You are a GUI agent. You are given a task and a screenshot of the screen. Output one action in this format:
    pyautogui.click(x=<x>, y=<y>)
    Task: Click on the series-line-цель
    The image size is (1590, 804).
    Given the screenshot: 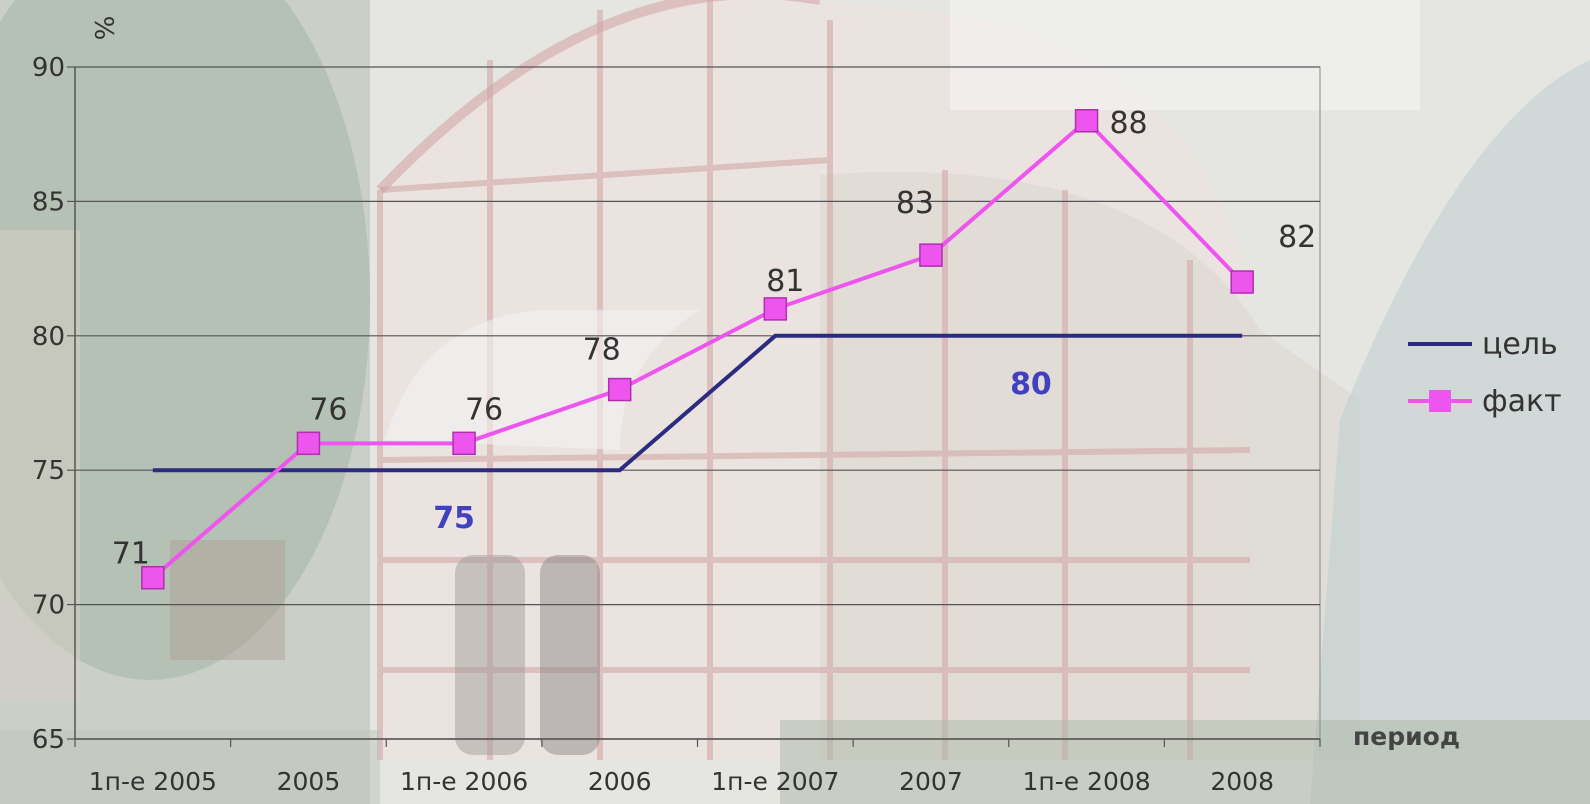 What is the action you would take?
    pyautogui.click(x=697, y=403)
    